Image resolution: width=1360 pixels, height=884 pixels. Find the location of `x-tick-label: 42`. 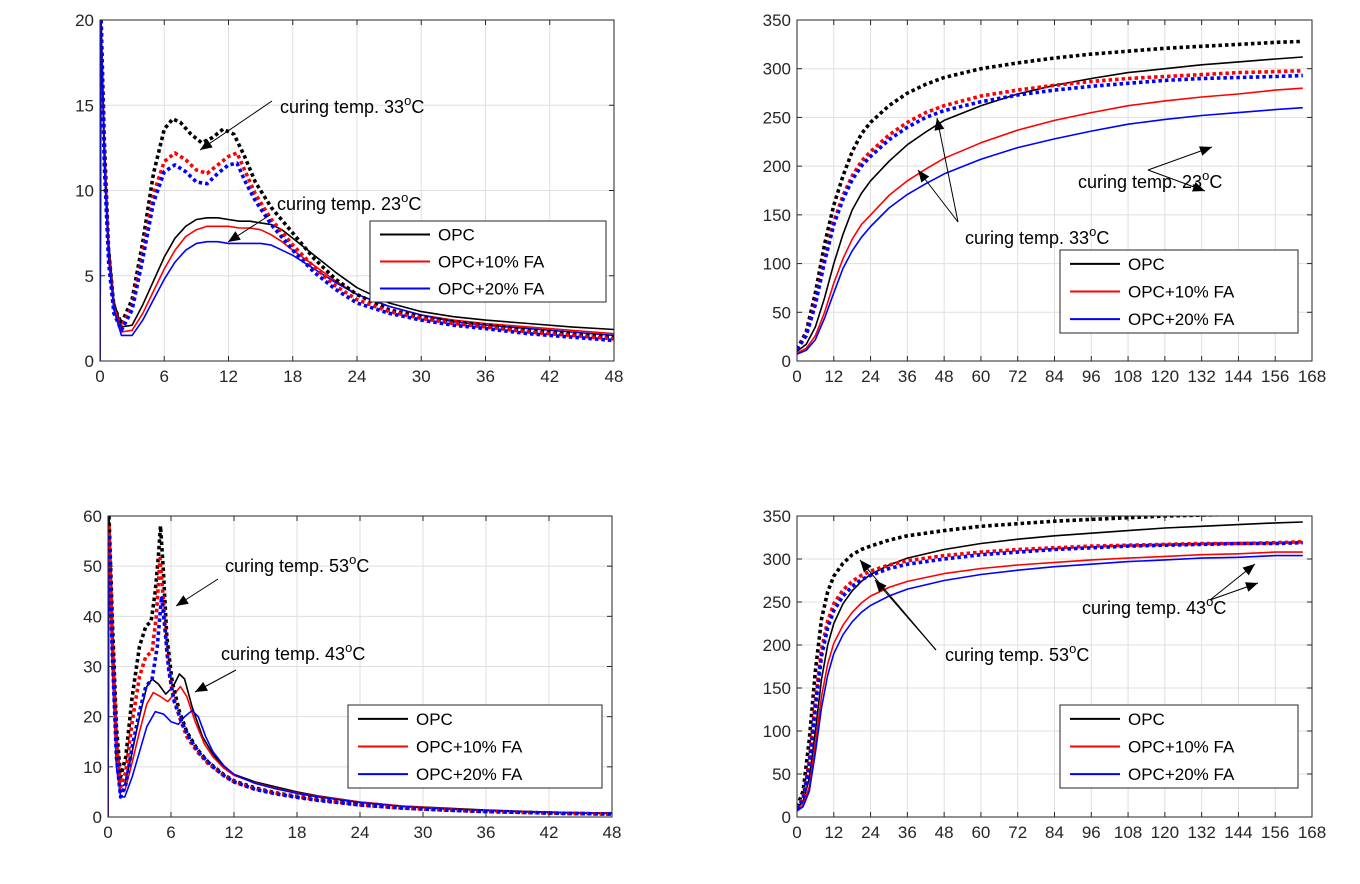

x-tick-label: 42 is located at coordinates (549, 376).